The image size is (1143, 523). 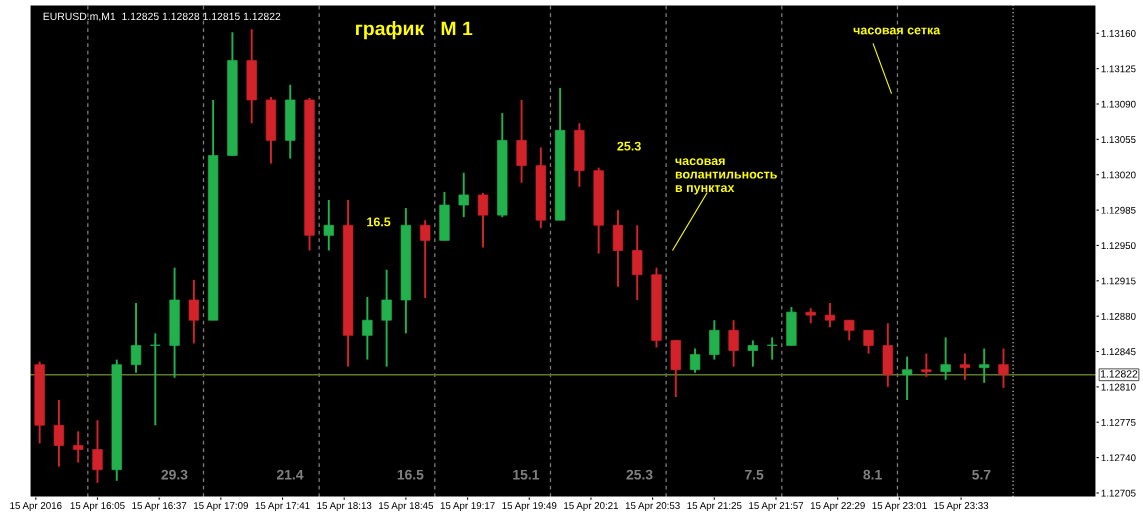 What do you see at coordinates (1118, 104) in the screenshot?
I see `y-tick-label: 1.13090` at bounding box center [1118, 104].